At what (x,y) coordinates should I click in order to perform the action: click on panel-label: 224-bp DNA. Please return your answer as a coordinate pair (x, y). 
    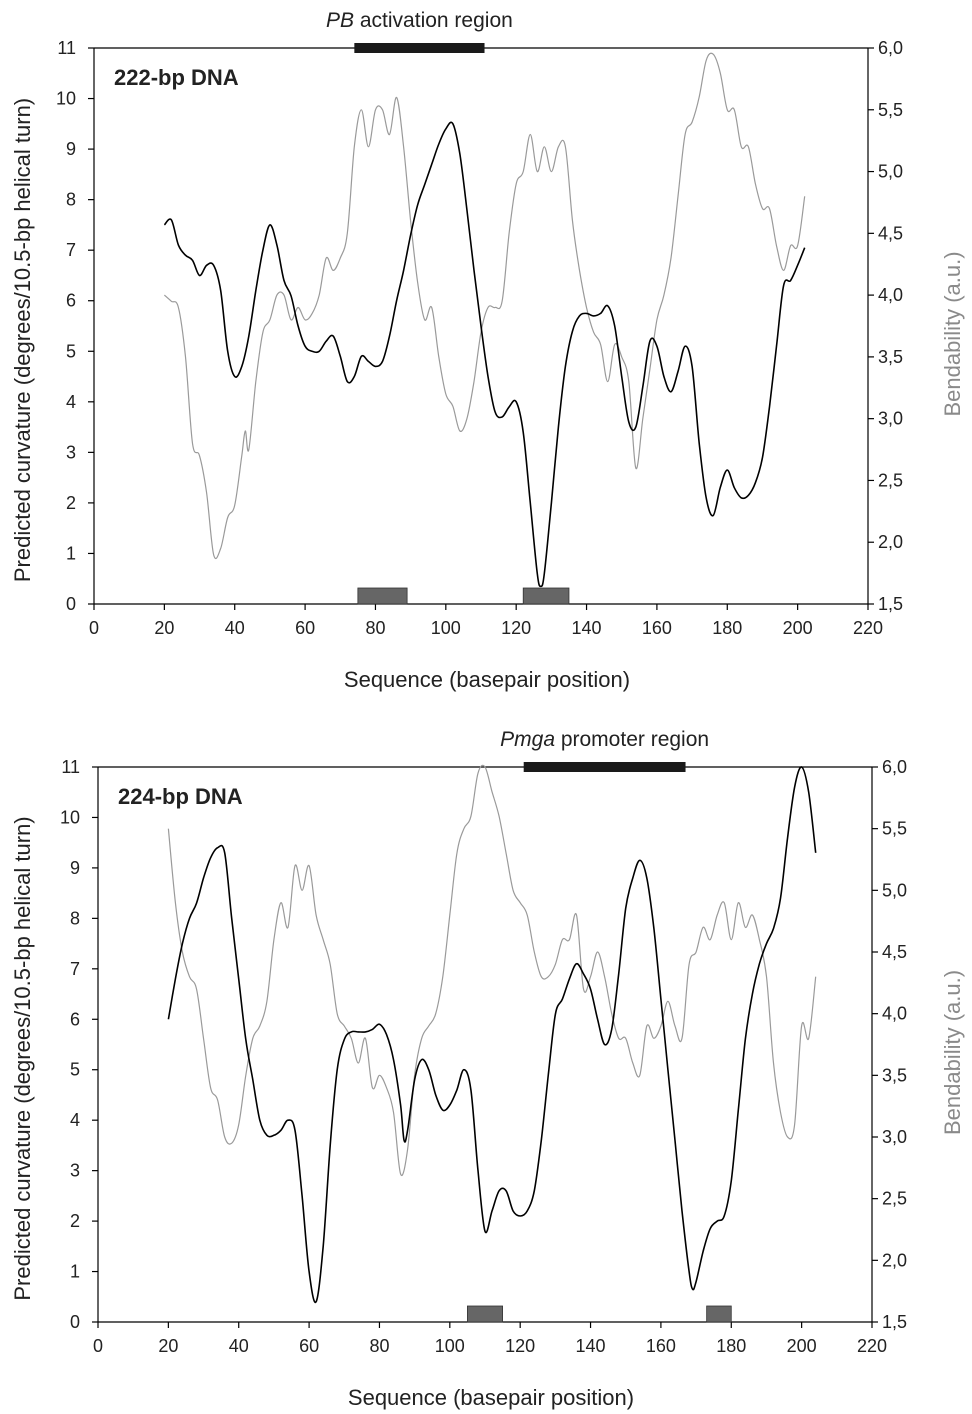
    Looking at the image, I should click on (180, 796).